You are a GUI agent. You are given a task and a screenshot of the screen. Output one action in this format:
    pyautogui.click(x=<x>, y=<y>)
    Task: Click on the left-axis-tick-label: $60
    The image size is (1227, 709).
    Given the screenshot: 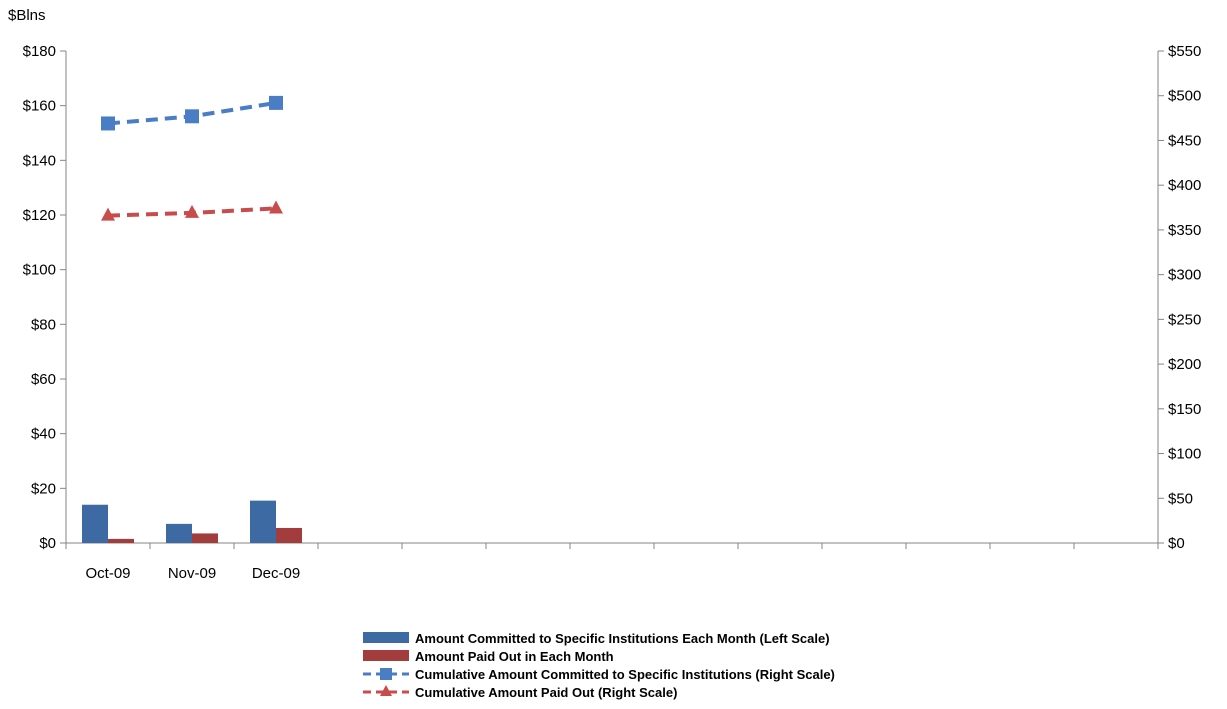 What is the action you would take?
    pyautogui.click(x=43, y=379)
    